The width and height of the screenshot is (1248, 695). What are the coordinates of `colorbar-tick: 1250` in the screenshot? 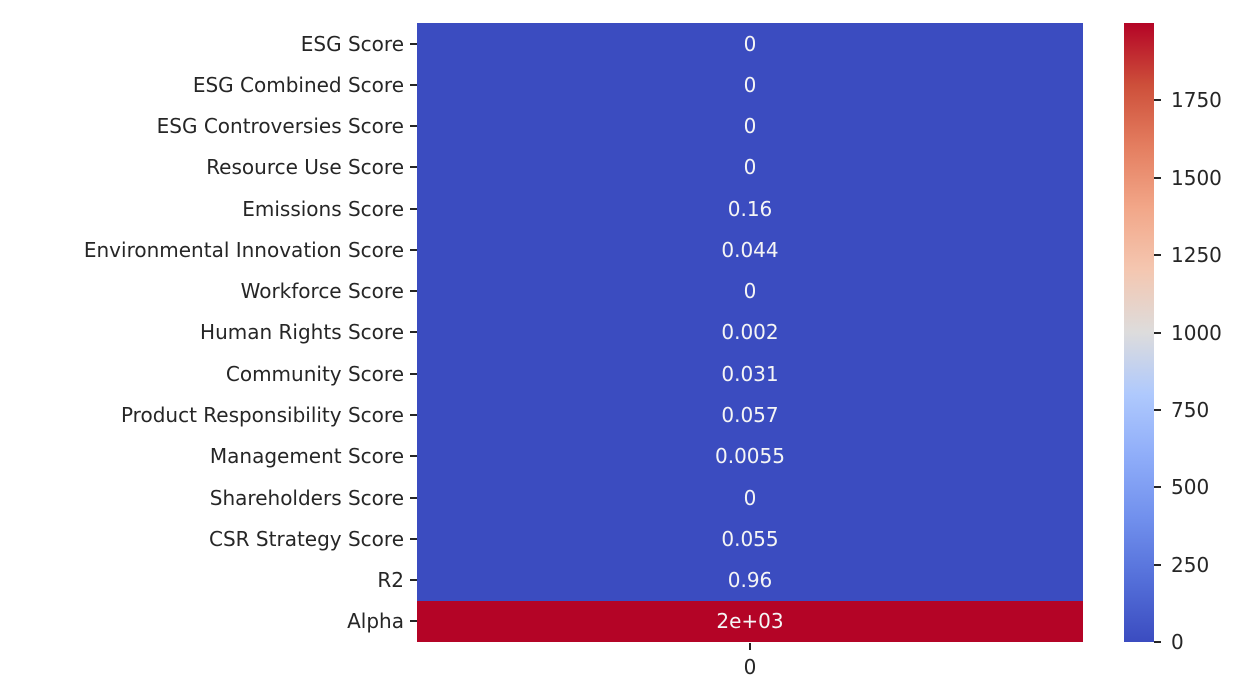 It's located at (1188, 255).